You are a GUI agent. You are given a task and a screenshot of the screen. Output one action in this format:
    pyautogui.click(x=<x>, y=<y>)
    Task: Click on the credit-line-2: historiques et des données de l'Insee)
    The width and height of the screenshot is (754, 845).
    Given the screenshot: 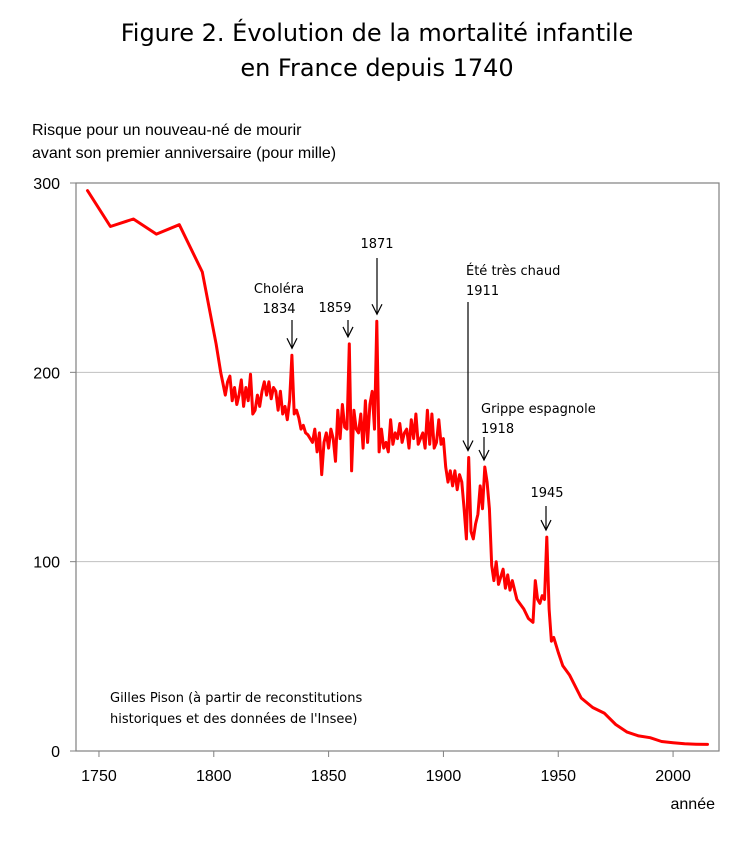 What is the action you would take?
    pyautogui.click(x=233, y=719)
    